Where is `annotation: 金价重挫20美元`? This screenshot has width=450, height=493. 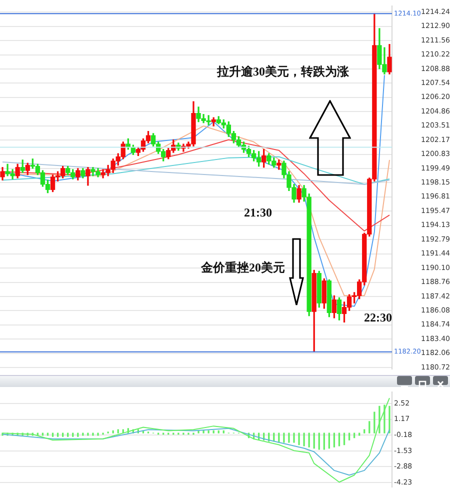 annotation: 金价重挫20美元 is located at coordinates (243, 268).